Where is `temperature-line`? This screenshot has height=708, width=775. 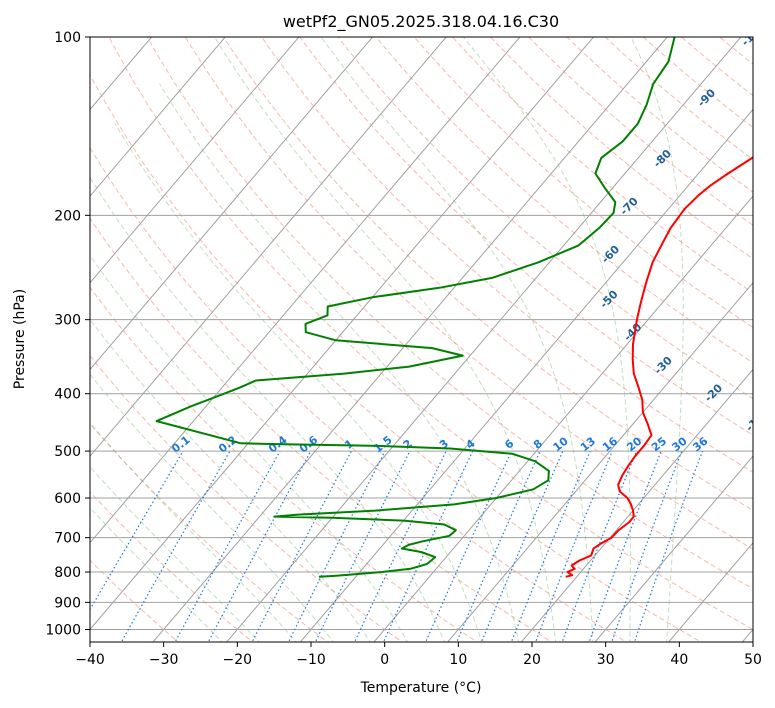
temperature-line is located at coordinates (659, 366).